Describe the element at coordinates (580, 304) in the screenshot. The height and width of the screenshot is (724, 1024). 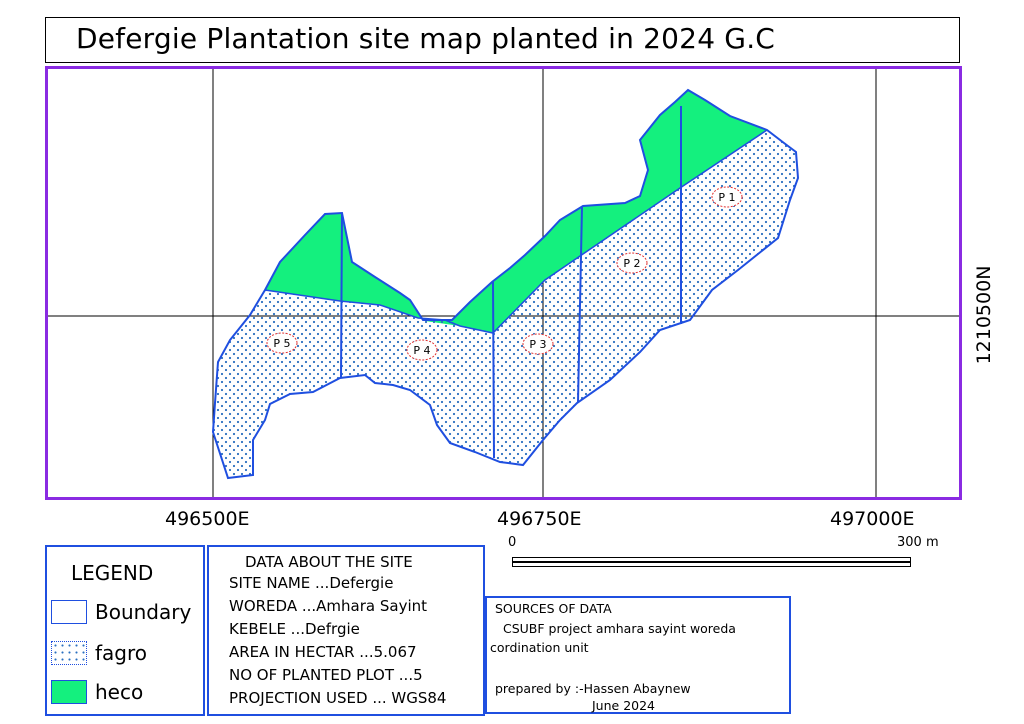
I see `plot-divider-p3-p2` at that location.